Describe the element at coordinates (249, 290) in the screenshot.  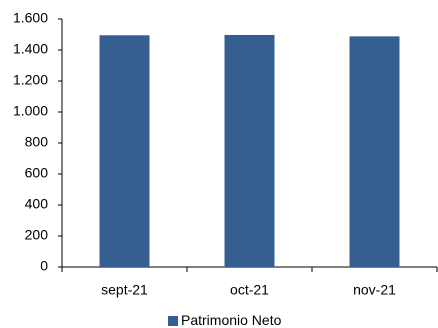
I see `x-tick-label: oct-21` at that location.